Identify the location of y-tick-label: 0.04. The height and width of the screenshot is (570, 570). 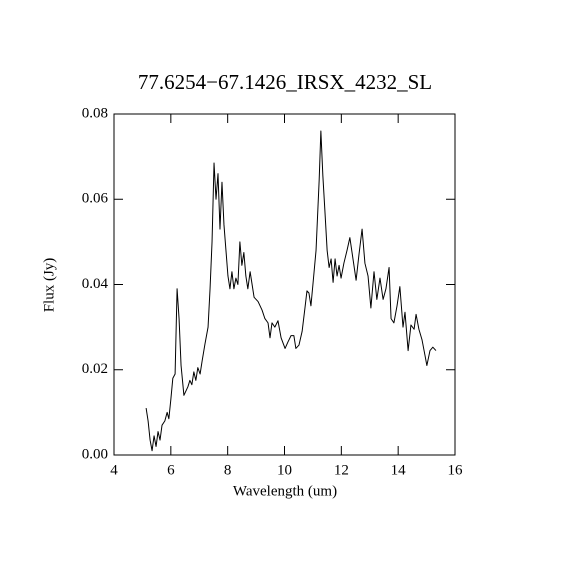
(95, 284).